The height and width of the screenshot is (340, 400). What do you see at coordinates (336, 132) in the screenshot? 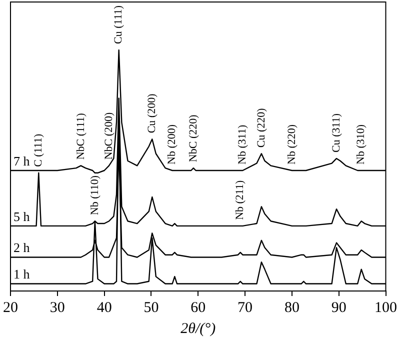
I see `annotation: Cu (311)` at bounding box center [336, 132].